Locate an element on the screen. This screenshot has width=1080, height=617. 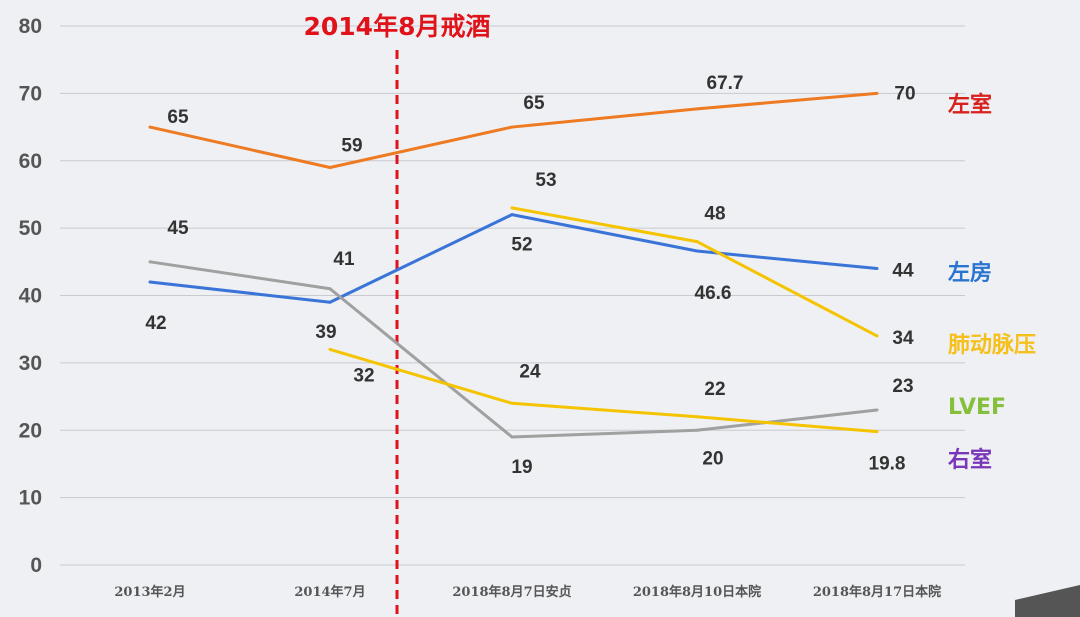
data-label: 22 is located at coordinates (714, 389).